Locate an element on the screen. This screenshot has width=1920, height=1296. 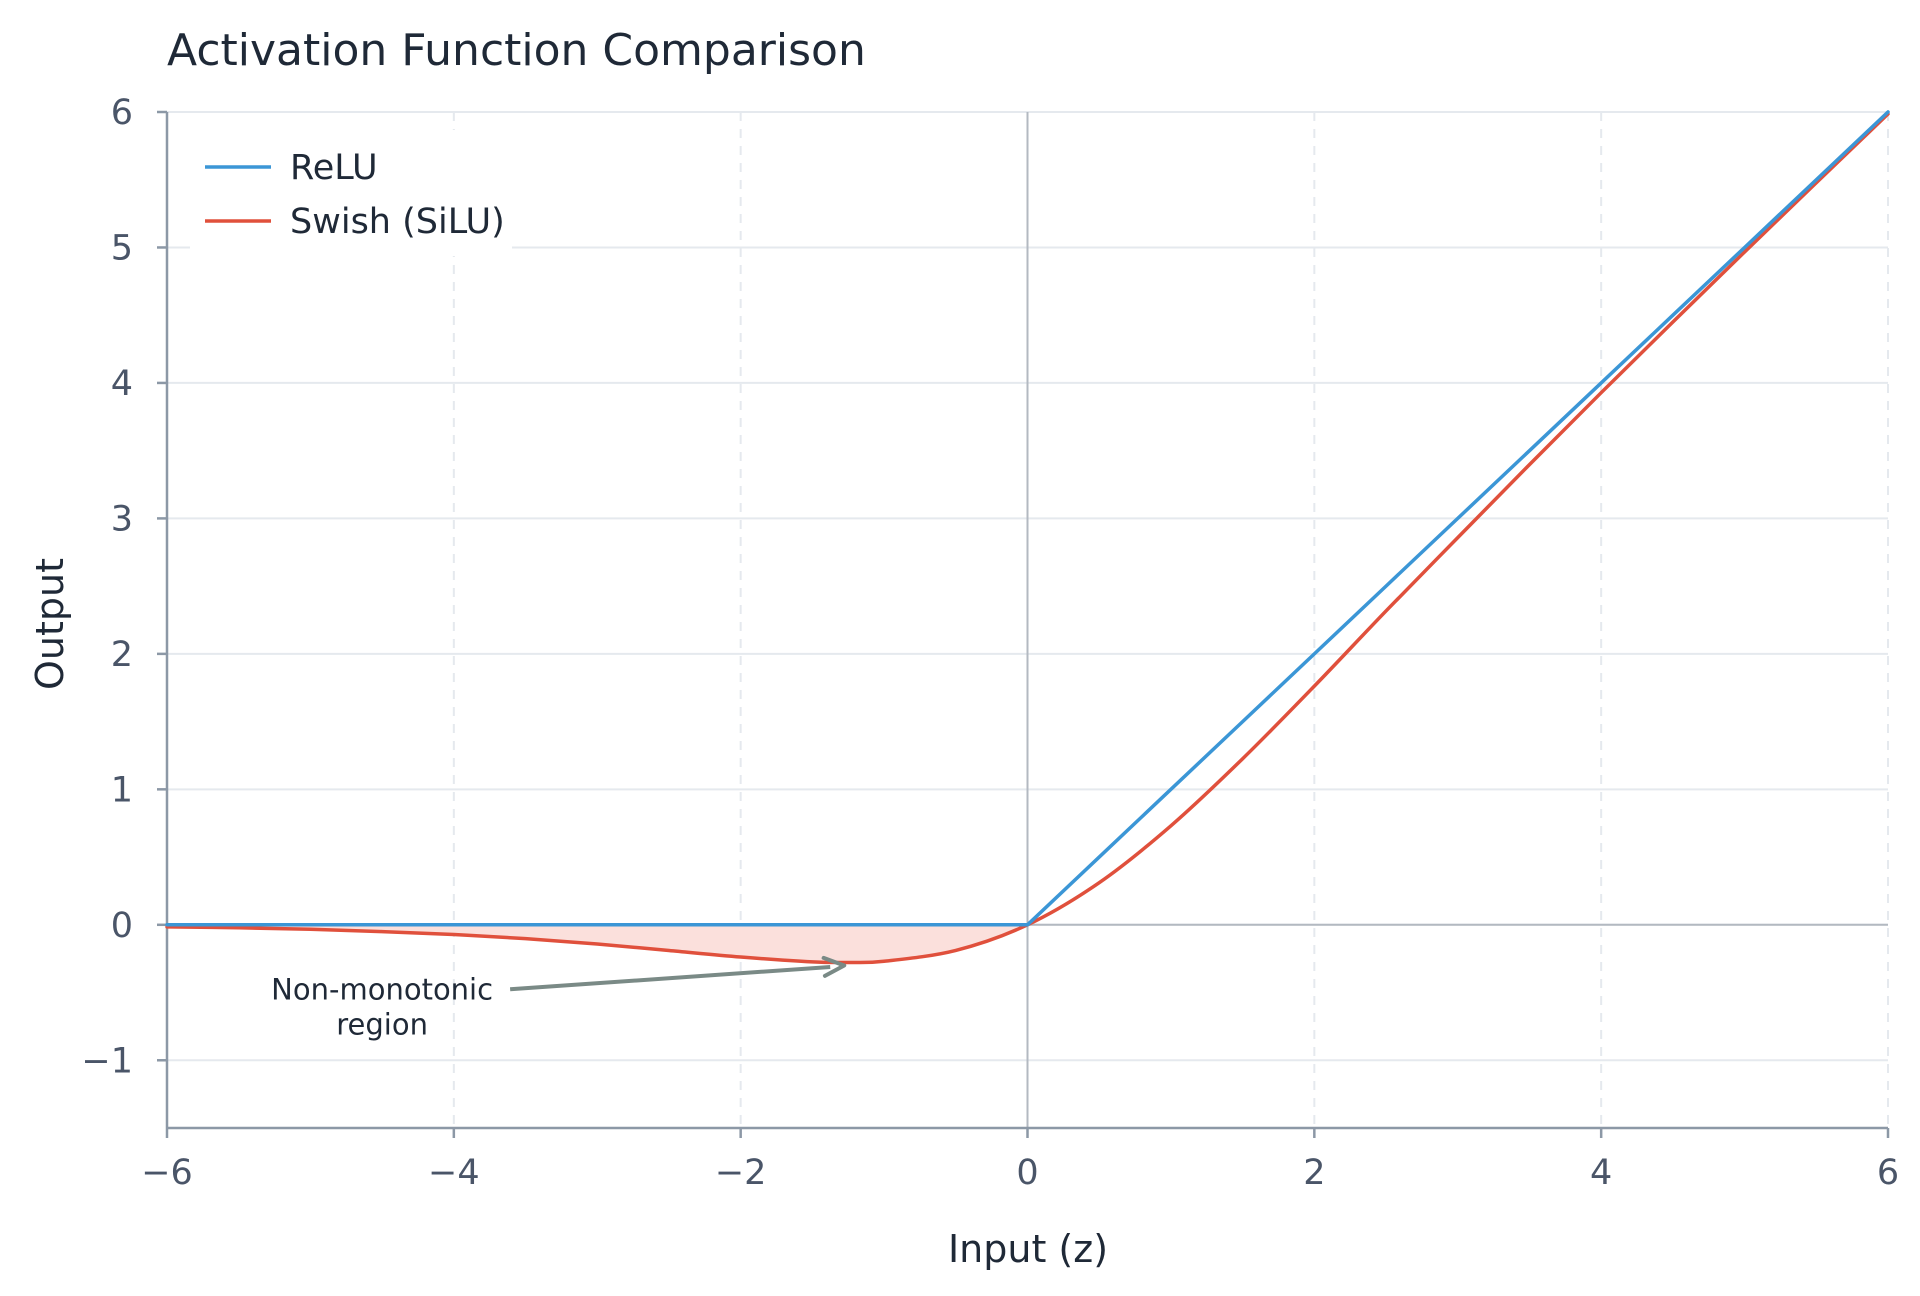
annotation-text-line: Non-monotonic is located at coordinates (382, 989).